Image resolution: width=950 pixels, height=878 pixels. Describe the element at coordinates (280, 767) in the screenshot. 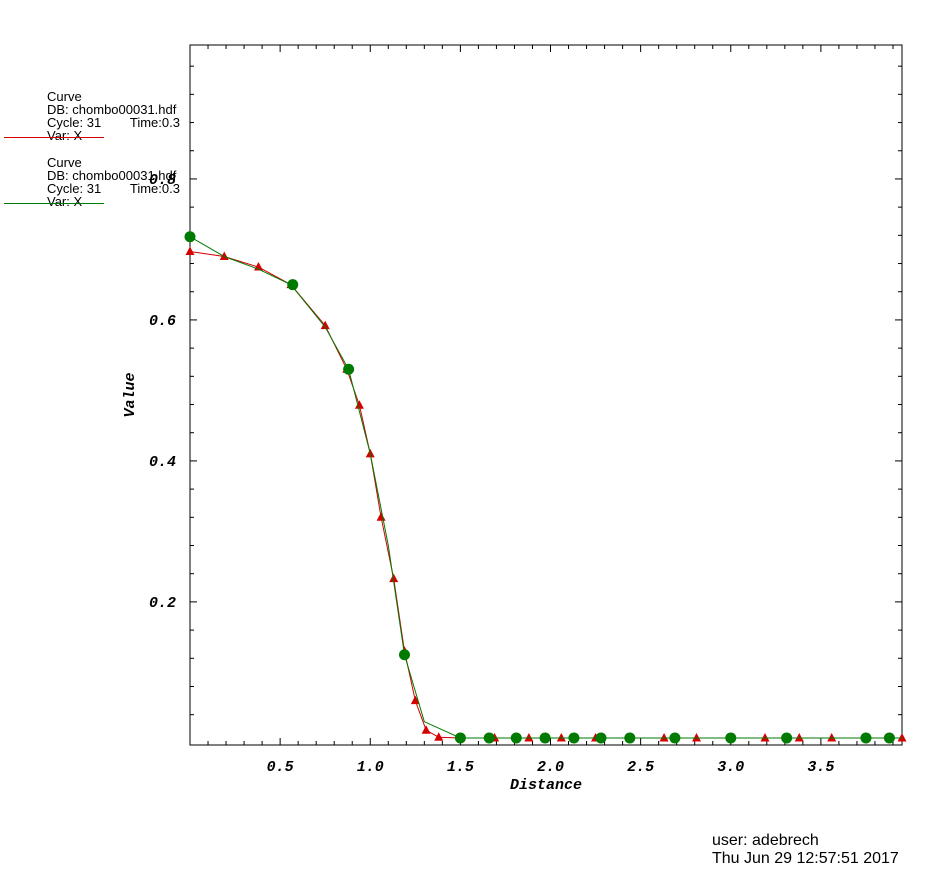

I see `x-tick-label: 0.5` at that location.